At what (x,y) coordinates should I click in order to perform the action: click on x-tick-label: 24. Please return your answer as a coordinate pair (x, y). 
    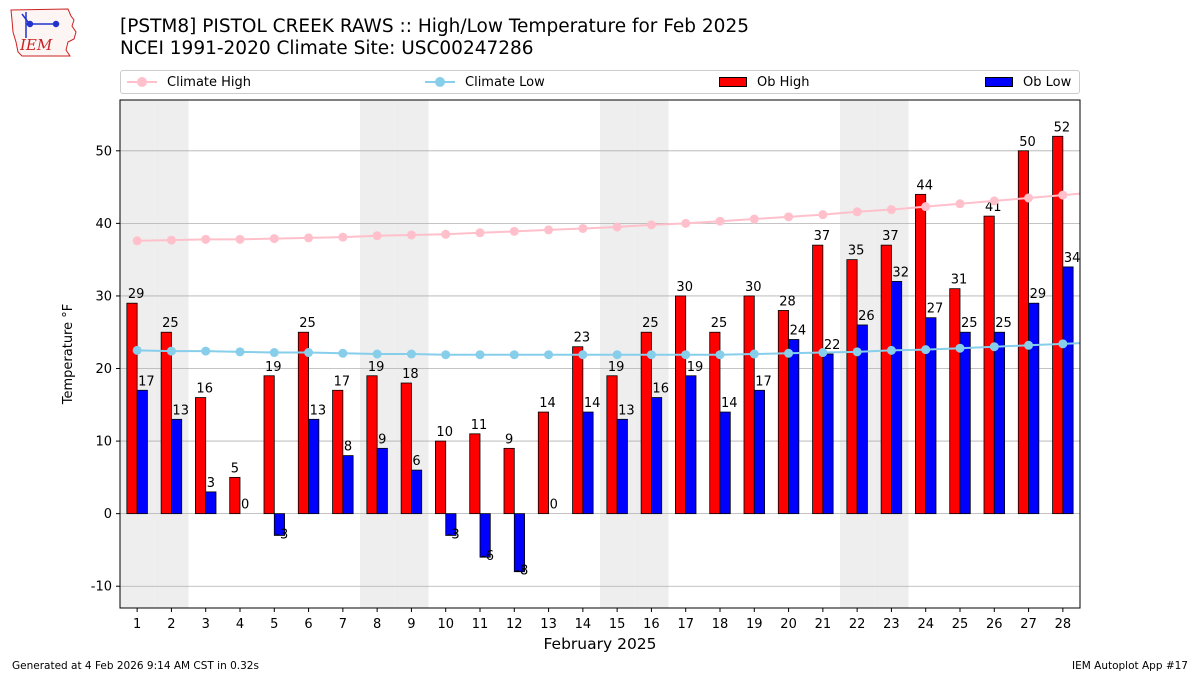
    Looking at the image, I should click on (925, 624).